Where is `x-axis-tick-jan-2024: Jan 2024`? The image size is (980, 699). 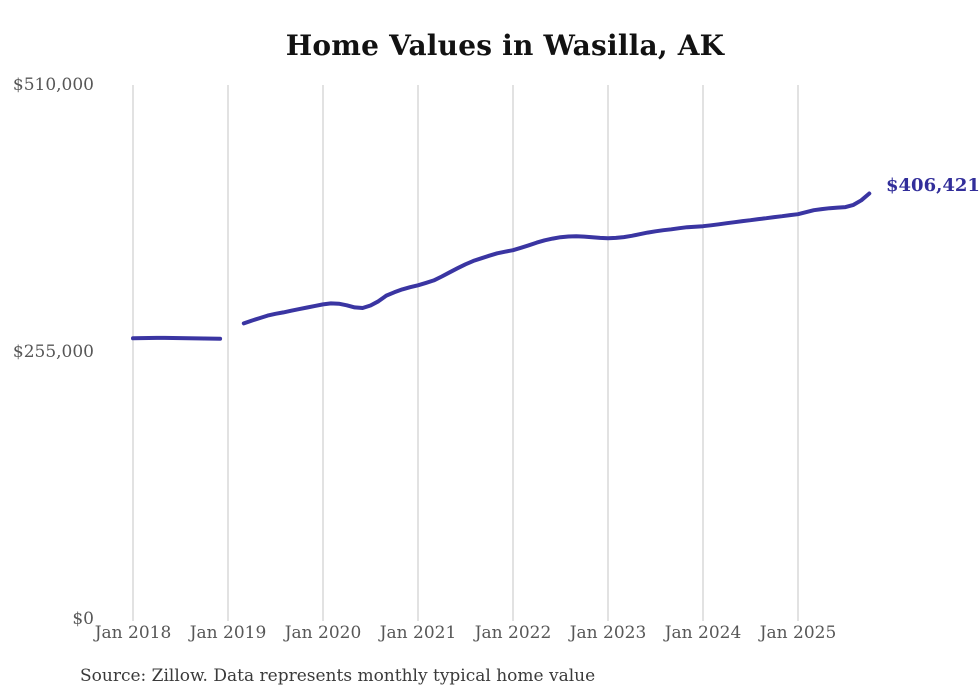 x-axis-tick-jan-2024: Jan 2024 is located at coordinates (703, 633).